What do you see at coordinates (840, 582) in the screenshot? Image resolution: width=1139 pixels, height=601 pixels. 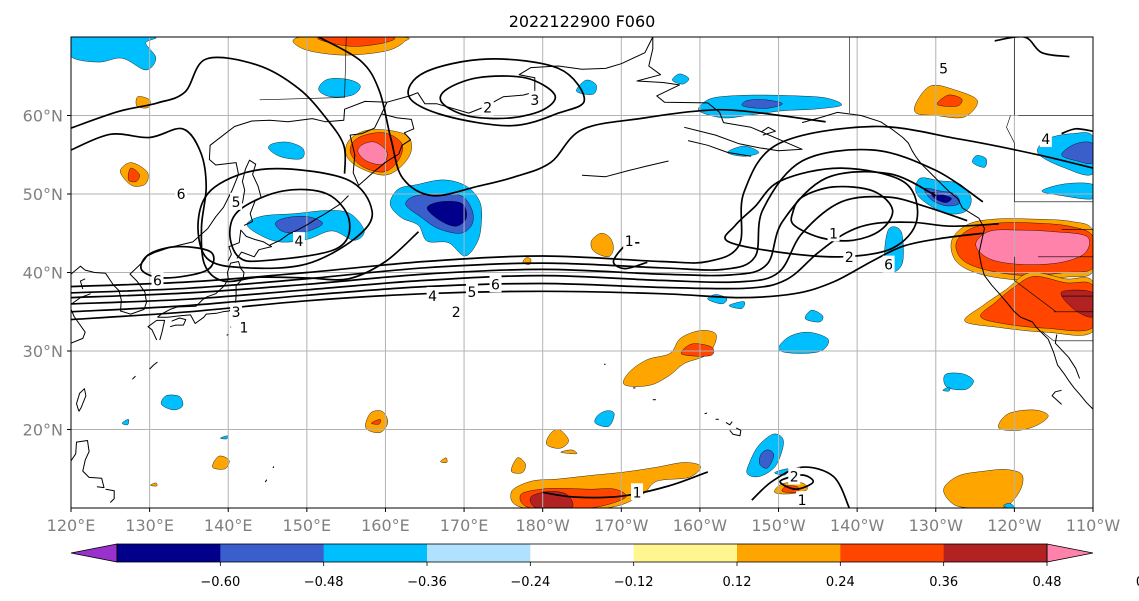 I see `colorbar-tick-label: 0.24` at bounding box center [840, 582].